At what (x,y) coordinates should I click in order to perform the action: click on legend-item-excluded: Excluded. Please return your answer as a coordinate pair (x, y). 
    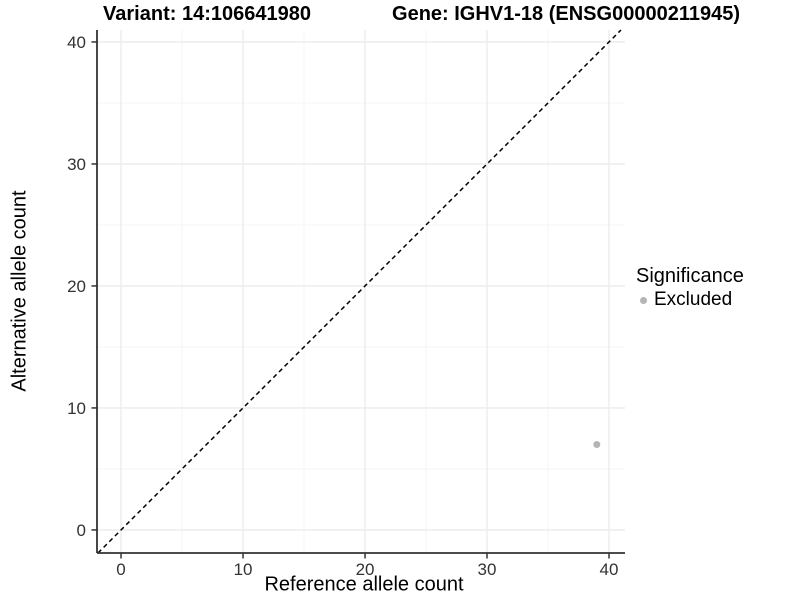
    Looking at the image, I should click on (690, 300).